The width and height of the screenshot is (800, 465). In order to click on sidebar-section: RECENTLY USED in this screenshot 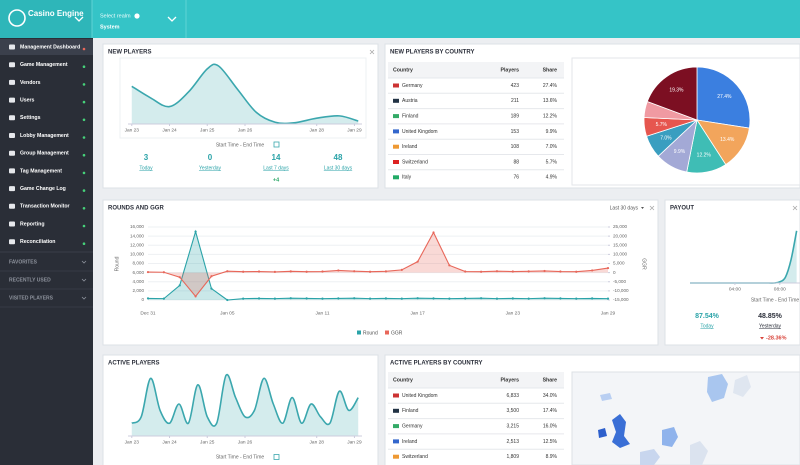, I will do `click(30, 280)`.